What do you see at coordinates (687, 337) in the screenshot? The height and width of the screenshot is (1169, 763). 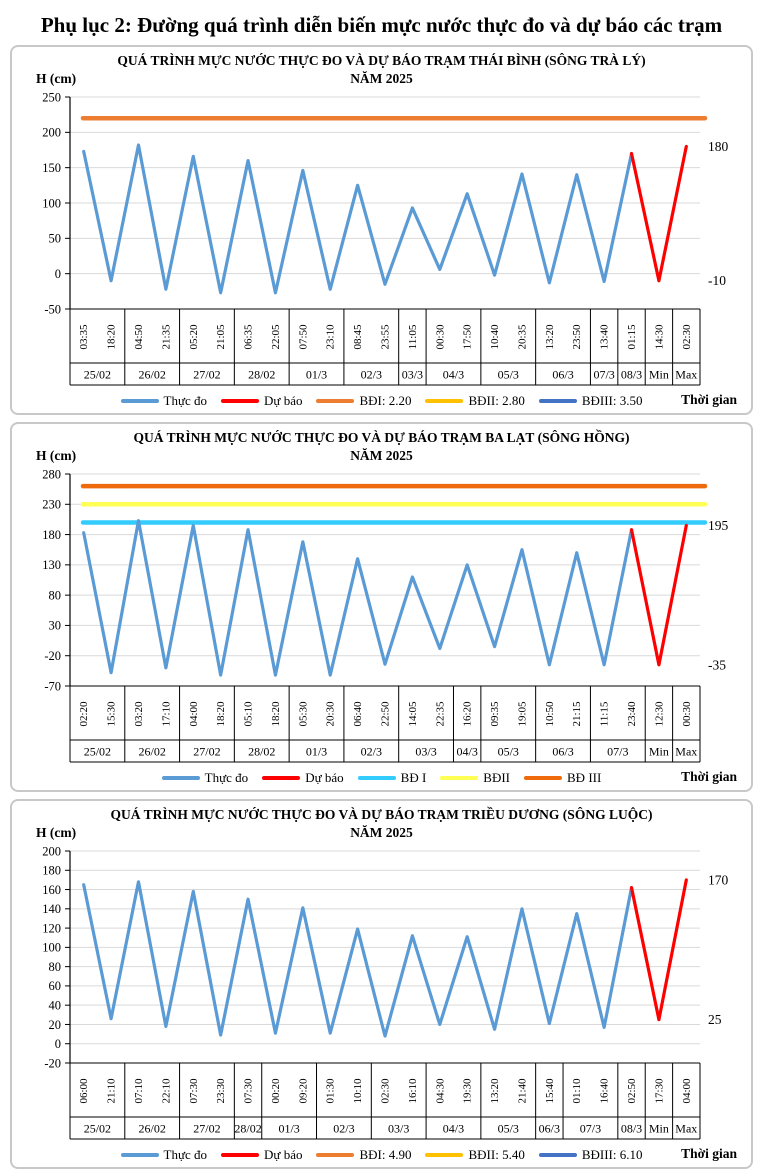 I see `time-label: 02:30` at bounding box center [687, 337].